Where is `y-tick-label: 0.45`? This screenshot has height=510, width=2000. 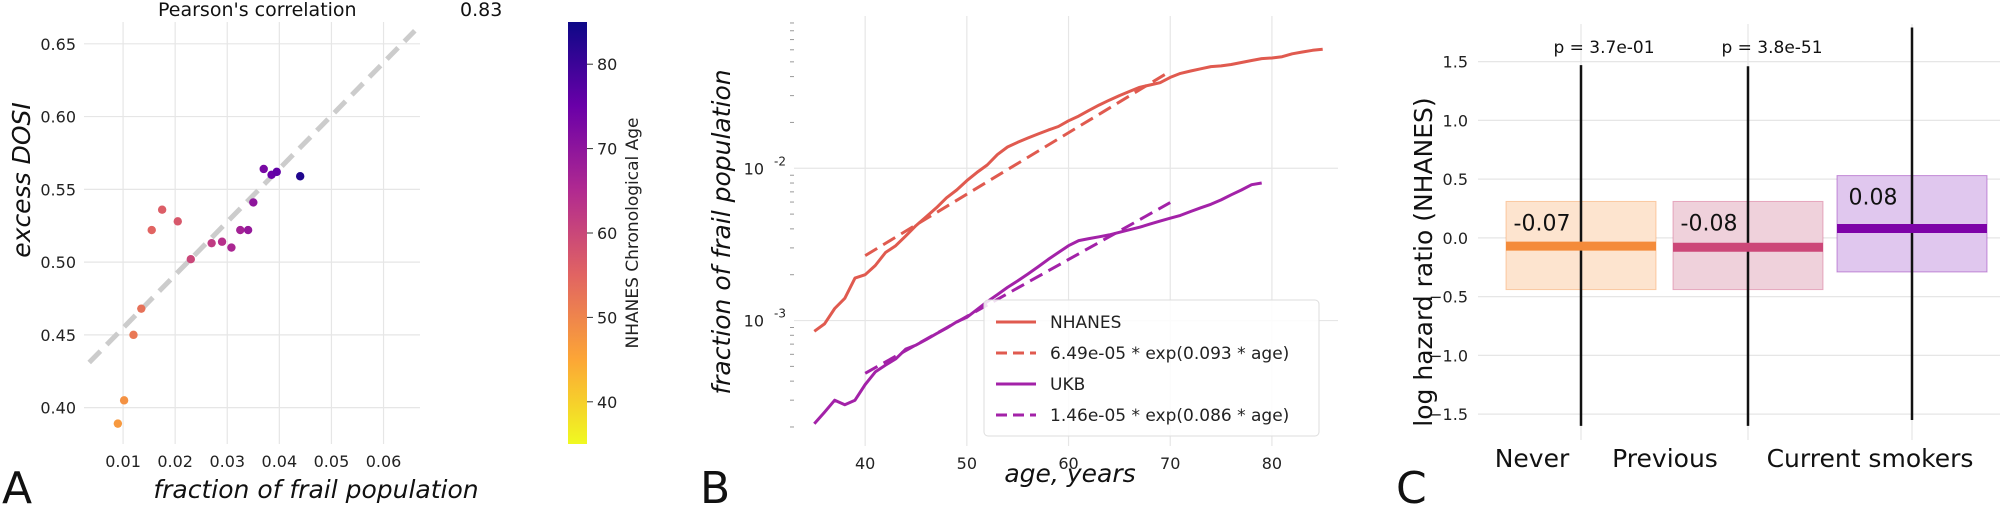 y-tick-label: 0.45 is located at coordinates (58, 335).